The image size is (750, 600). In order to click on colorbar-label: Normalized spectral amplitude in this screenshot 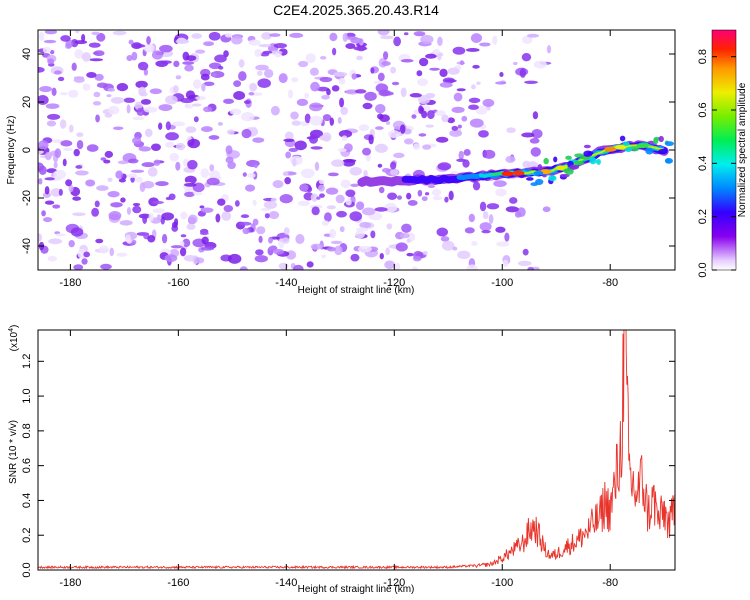, I will do `click(742, 149)`.